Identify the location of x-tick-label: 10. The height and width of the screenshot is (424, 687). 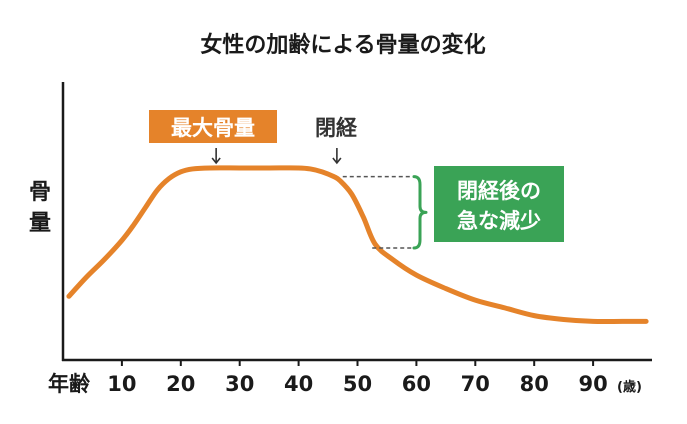
(121, 384).